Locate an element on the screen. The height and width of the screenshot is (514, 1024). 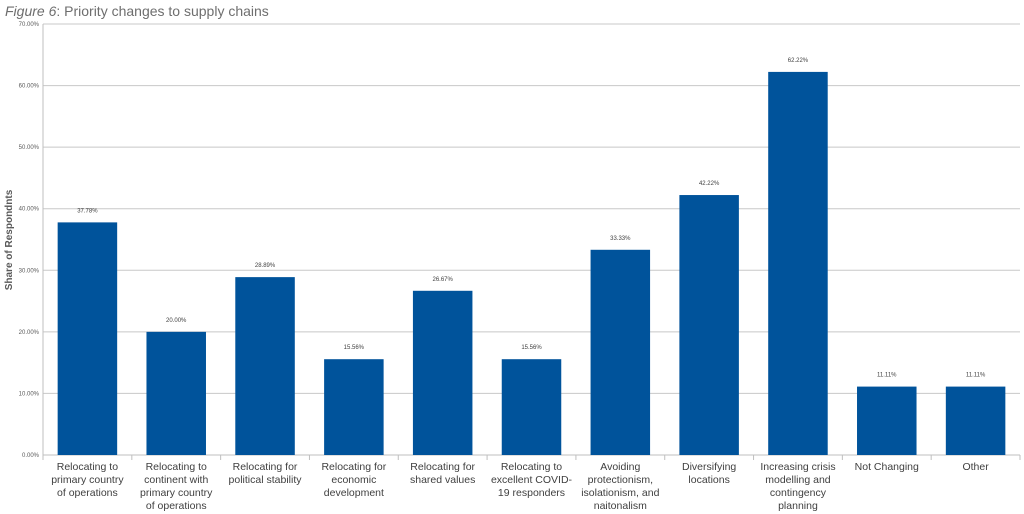
y-tick-label: 10.00% is located at coordinates (29, 394).